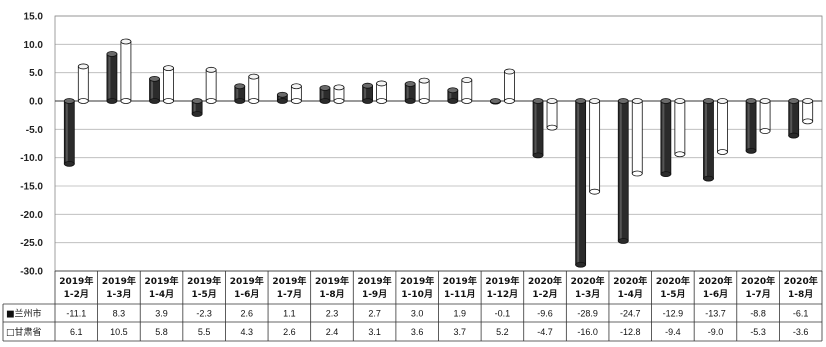 This screenshot has height=347, width=826. What do you see at coordinates (460, 314) in the screenshot?
I see `data-label: 1.9` at bounding box center [460, 314].